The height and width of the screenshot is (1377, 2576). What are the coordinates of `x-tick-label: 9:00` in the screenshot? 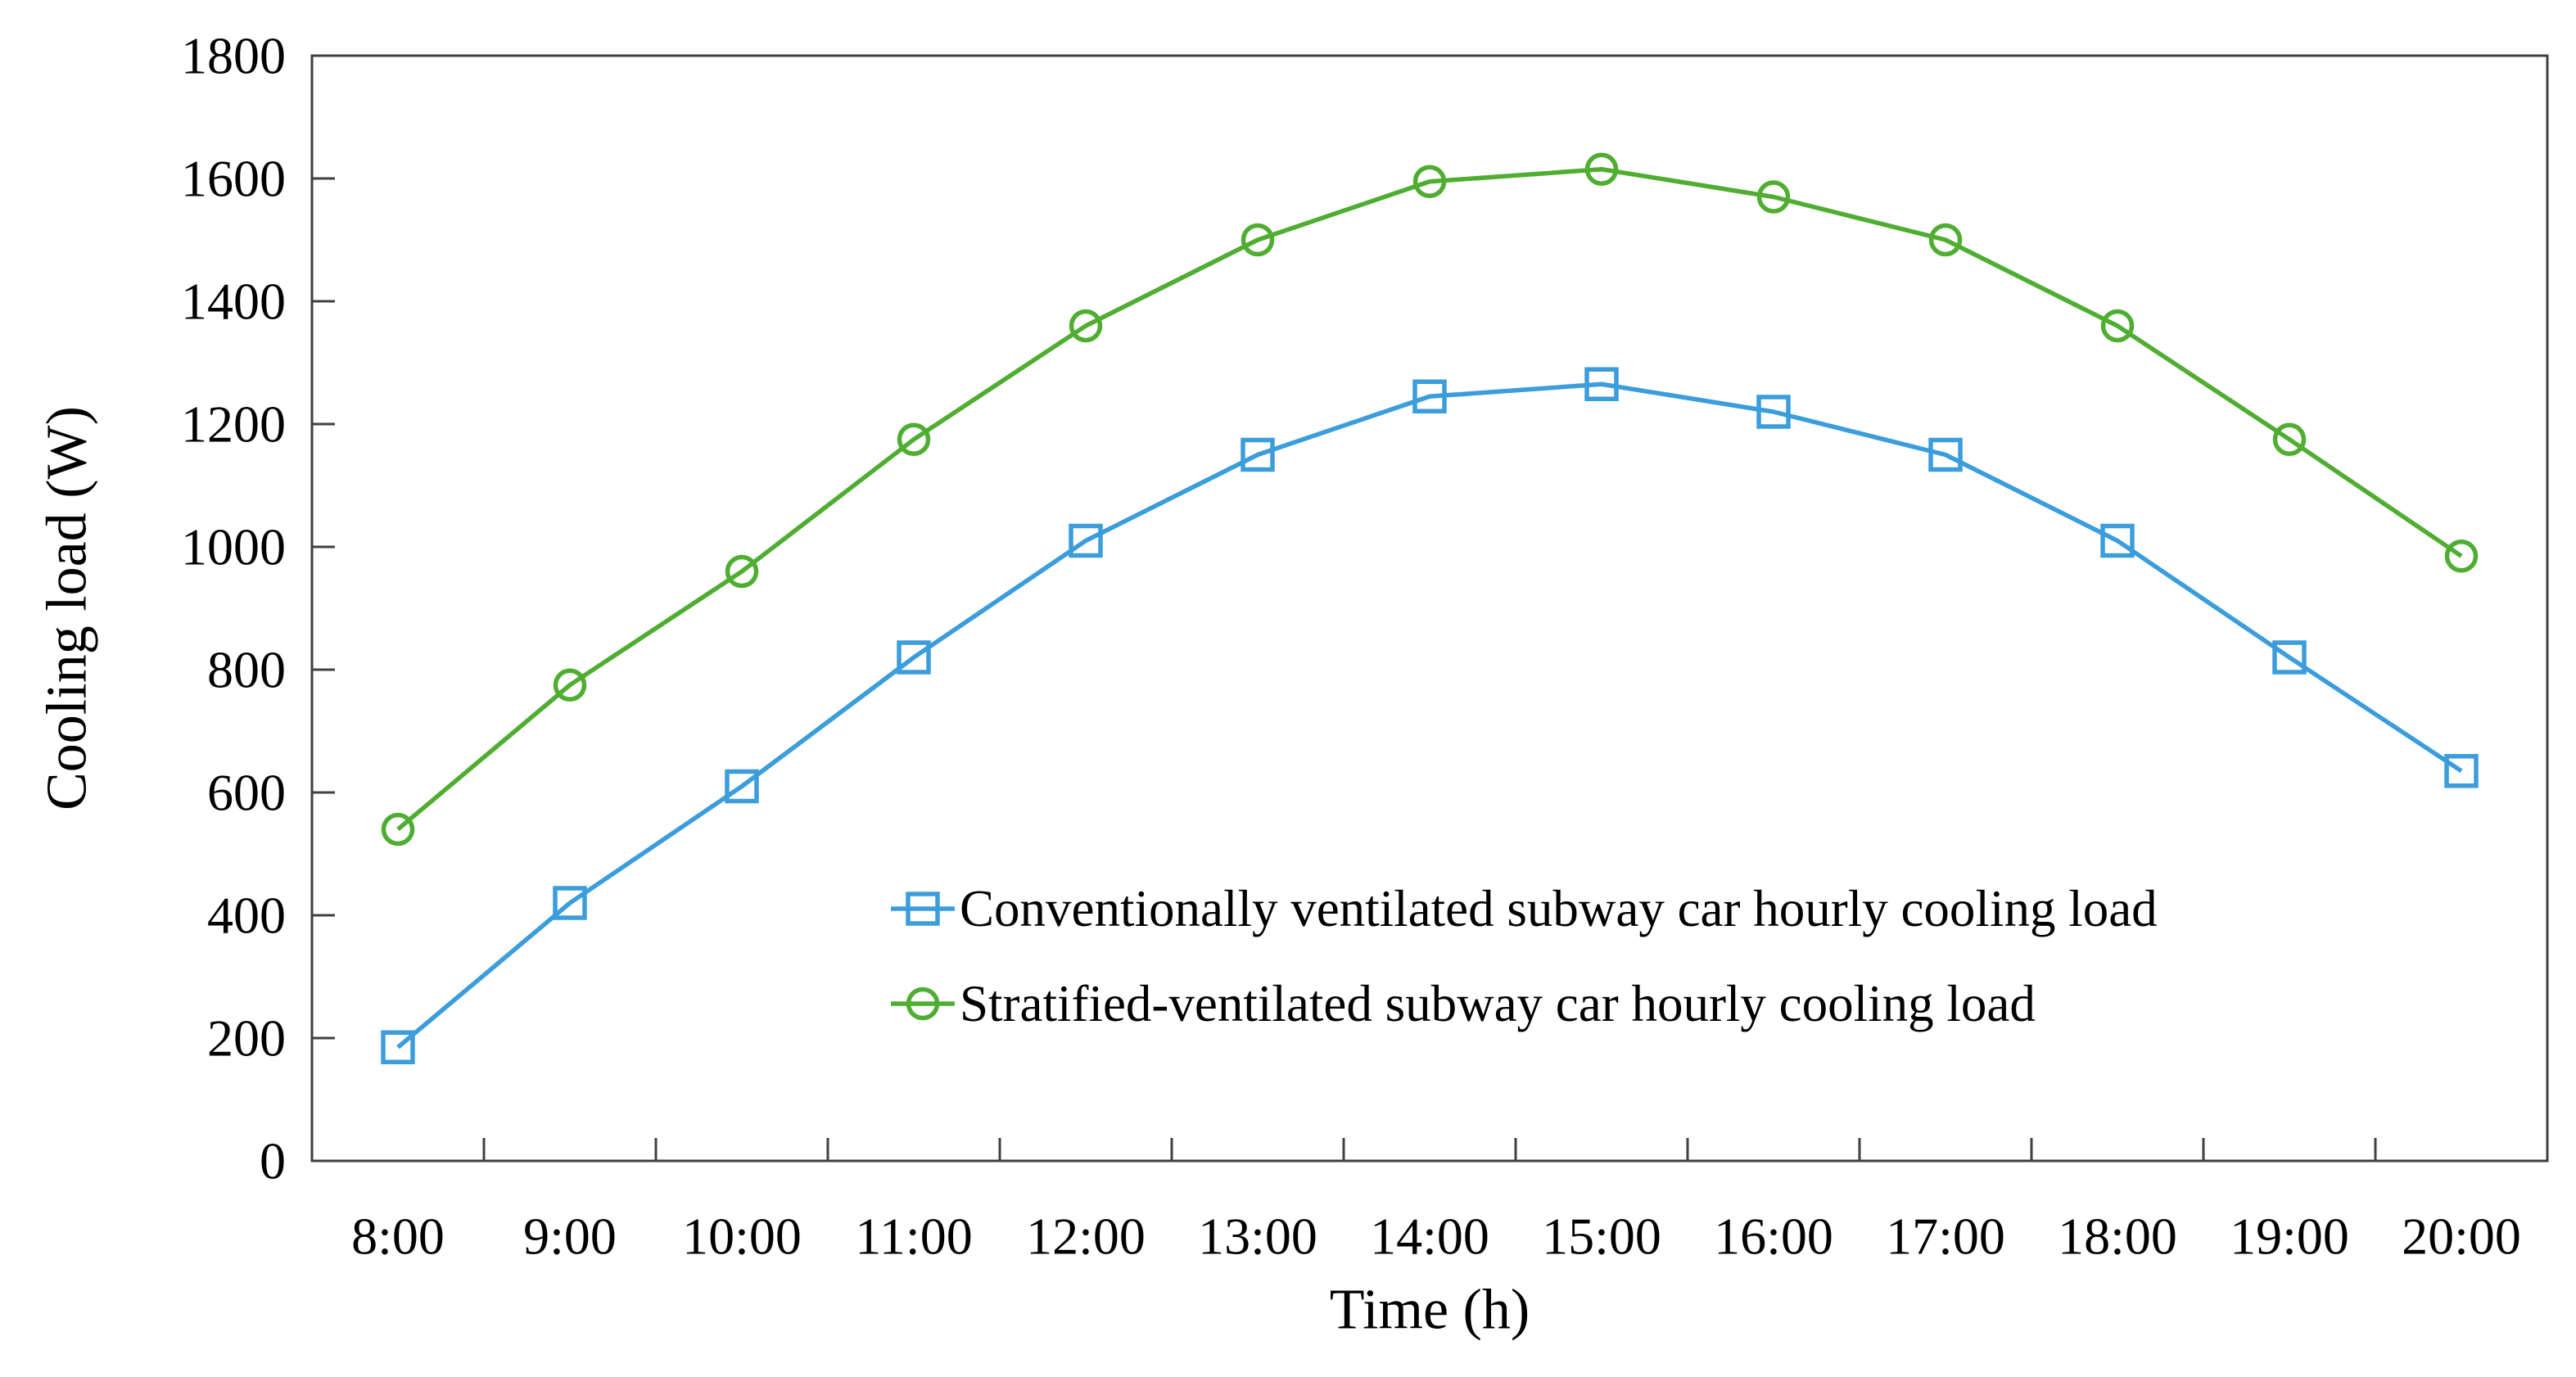 It's located at (570, 1237).